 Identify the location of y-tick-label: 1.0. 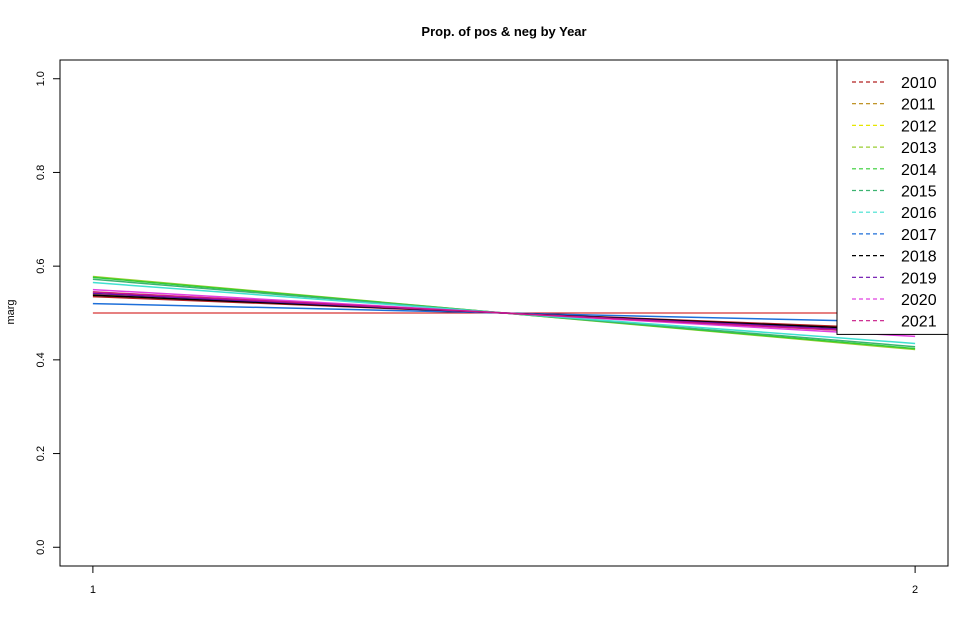
(41, 78).